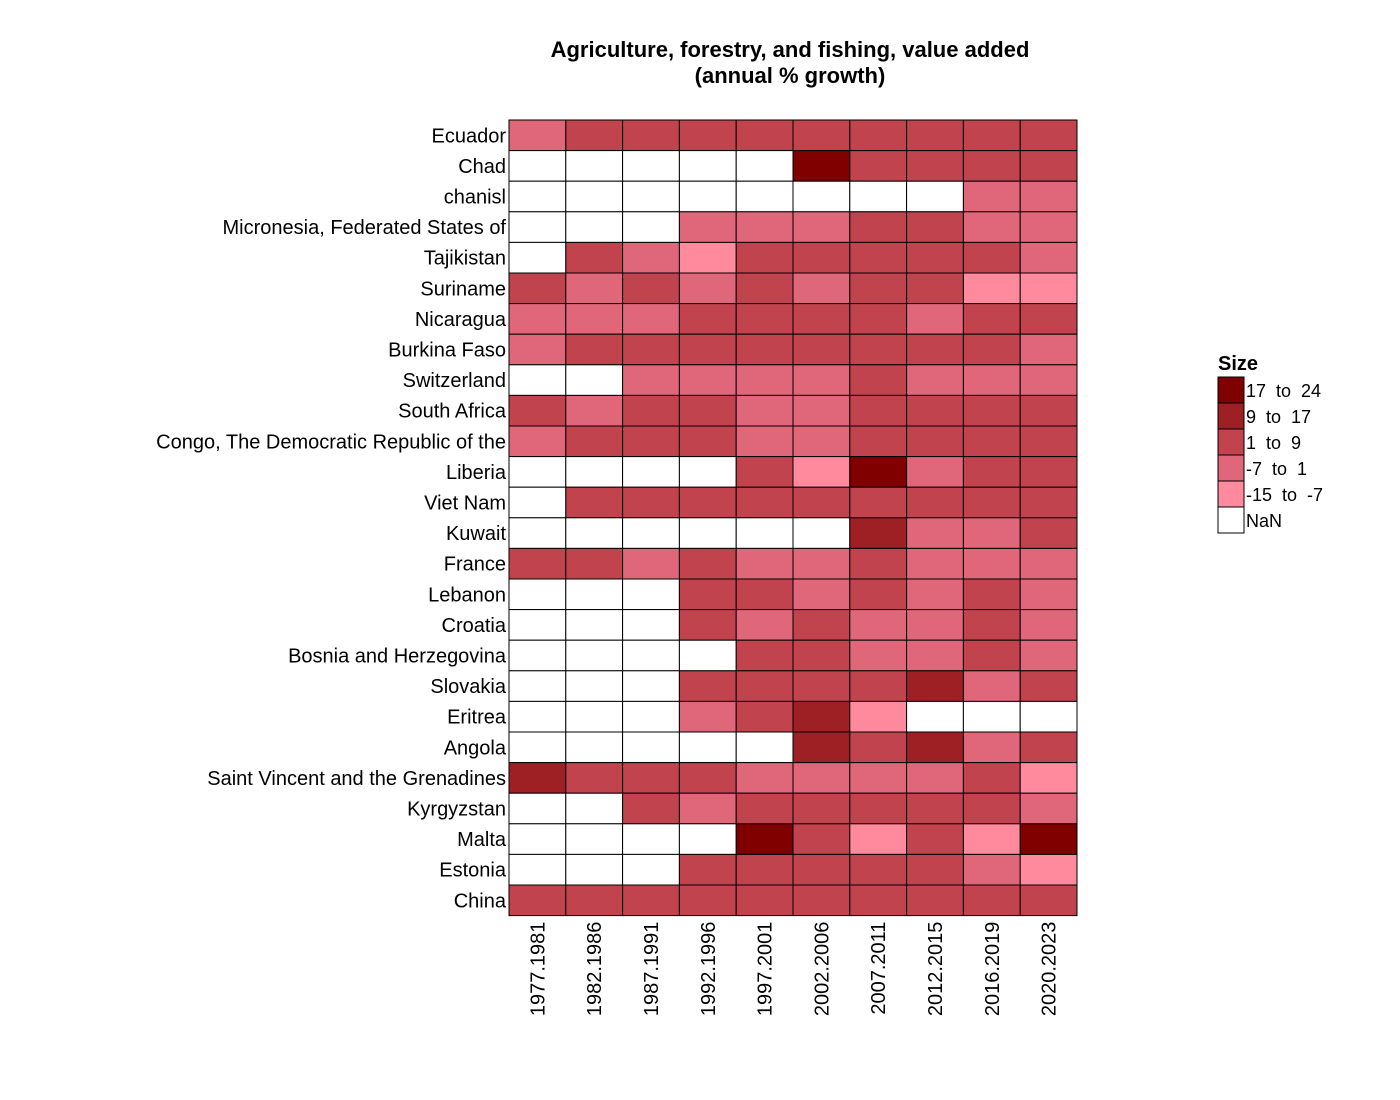 This screenshot has width=1400, height=1100. I want to click on legend-label: 17 to 24, so click(1283, 391).